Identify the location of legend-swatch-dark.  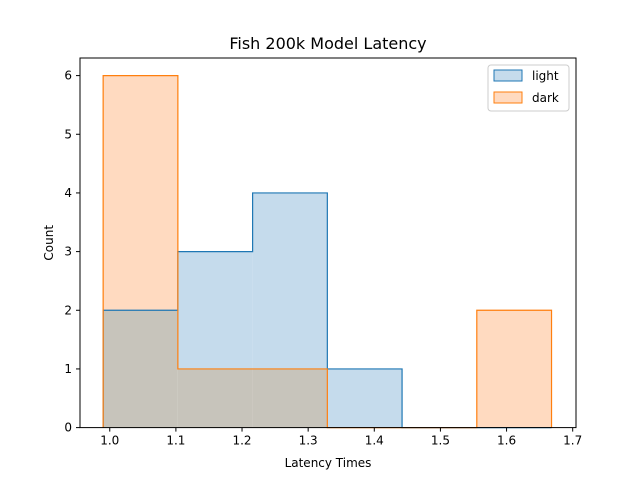
(508, 97).